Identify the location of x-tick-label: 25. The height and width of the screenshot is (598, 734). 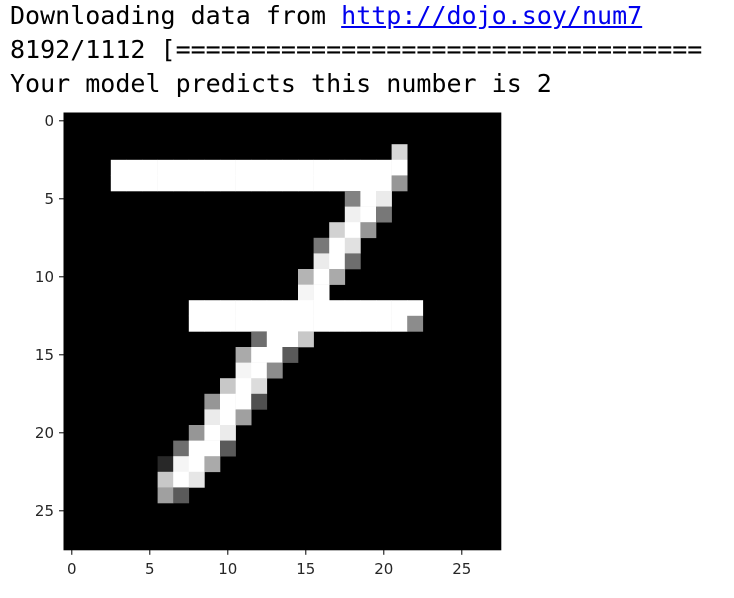
(461, 569).